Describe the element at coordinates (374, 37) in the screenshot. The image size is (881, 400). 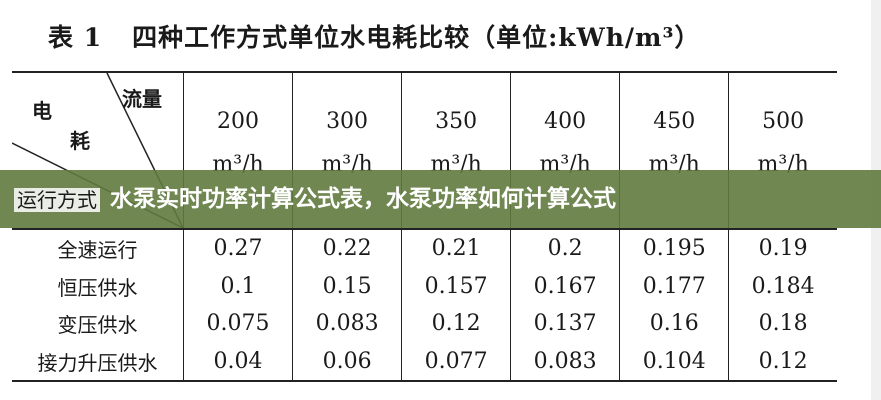
I see `table-title: 表 1 四种工作方式单位水电耗比较（单位:kWh/m³）` at that location.